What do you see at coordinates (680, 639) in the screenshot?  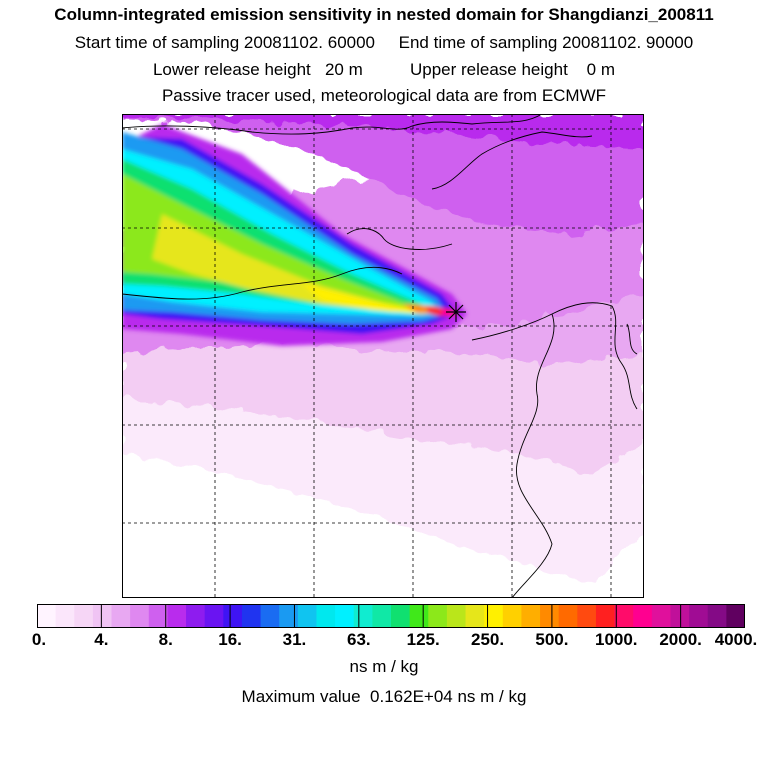 I see `colorbar-tick-label: 2000.` at bounding box center [680, 639].